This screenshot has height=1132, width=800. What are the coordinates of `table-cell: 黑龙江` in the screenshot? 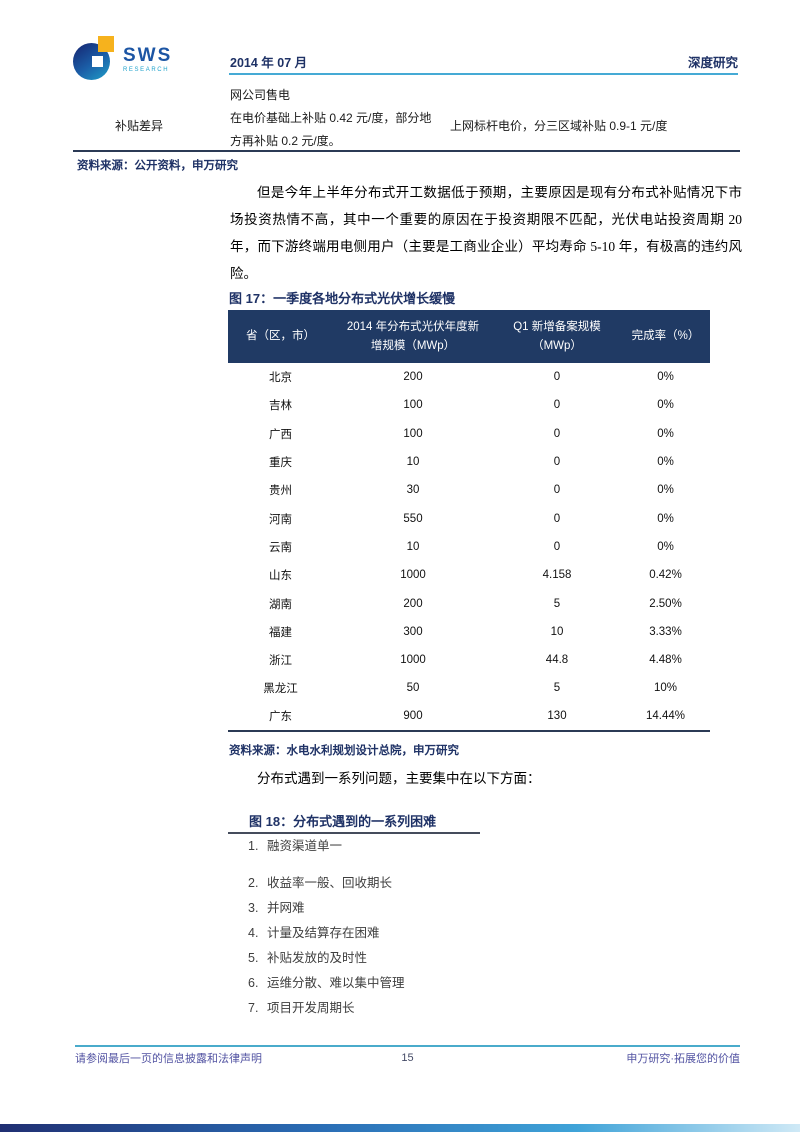 It's located at (280, 689).